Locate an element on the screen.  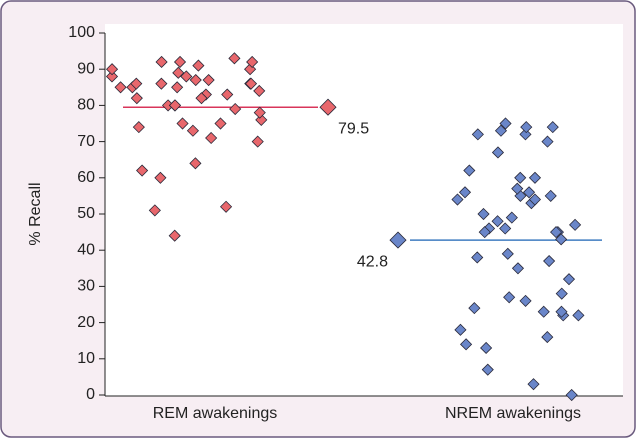
mean-label: 79.5 is located at coordinates (353, 128).